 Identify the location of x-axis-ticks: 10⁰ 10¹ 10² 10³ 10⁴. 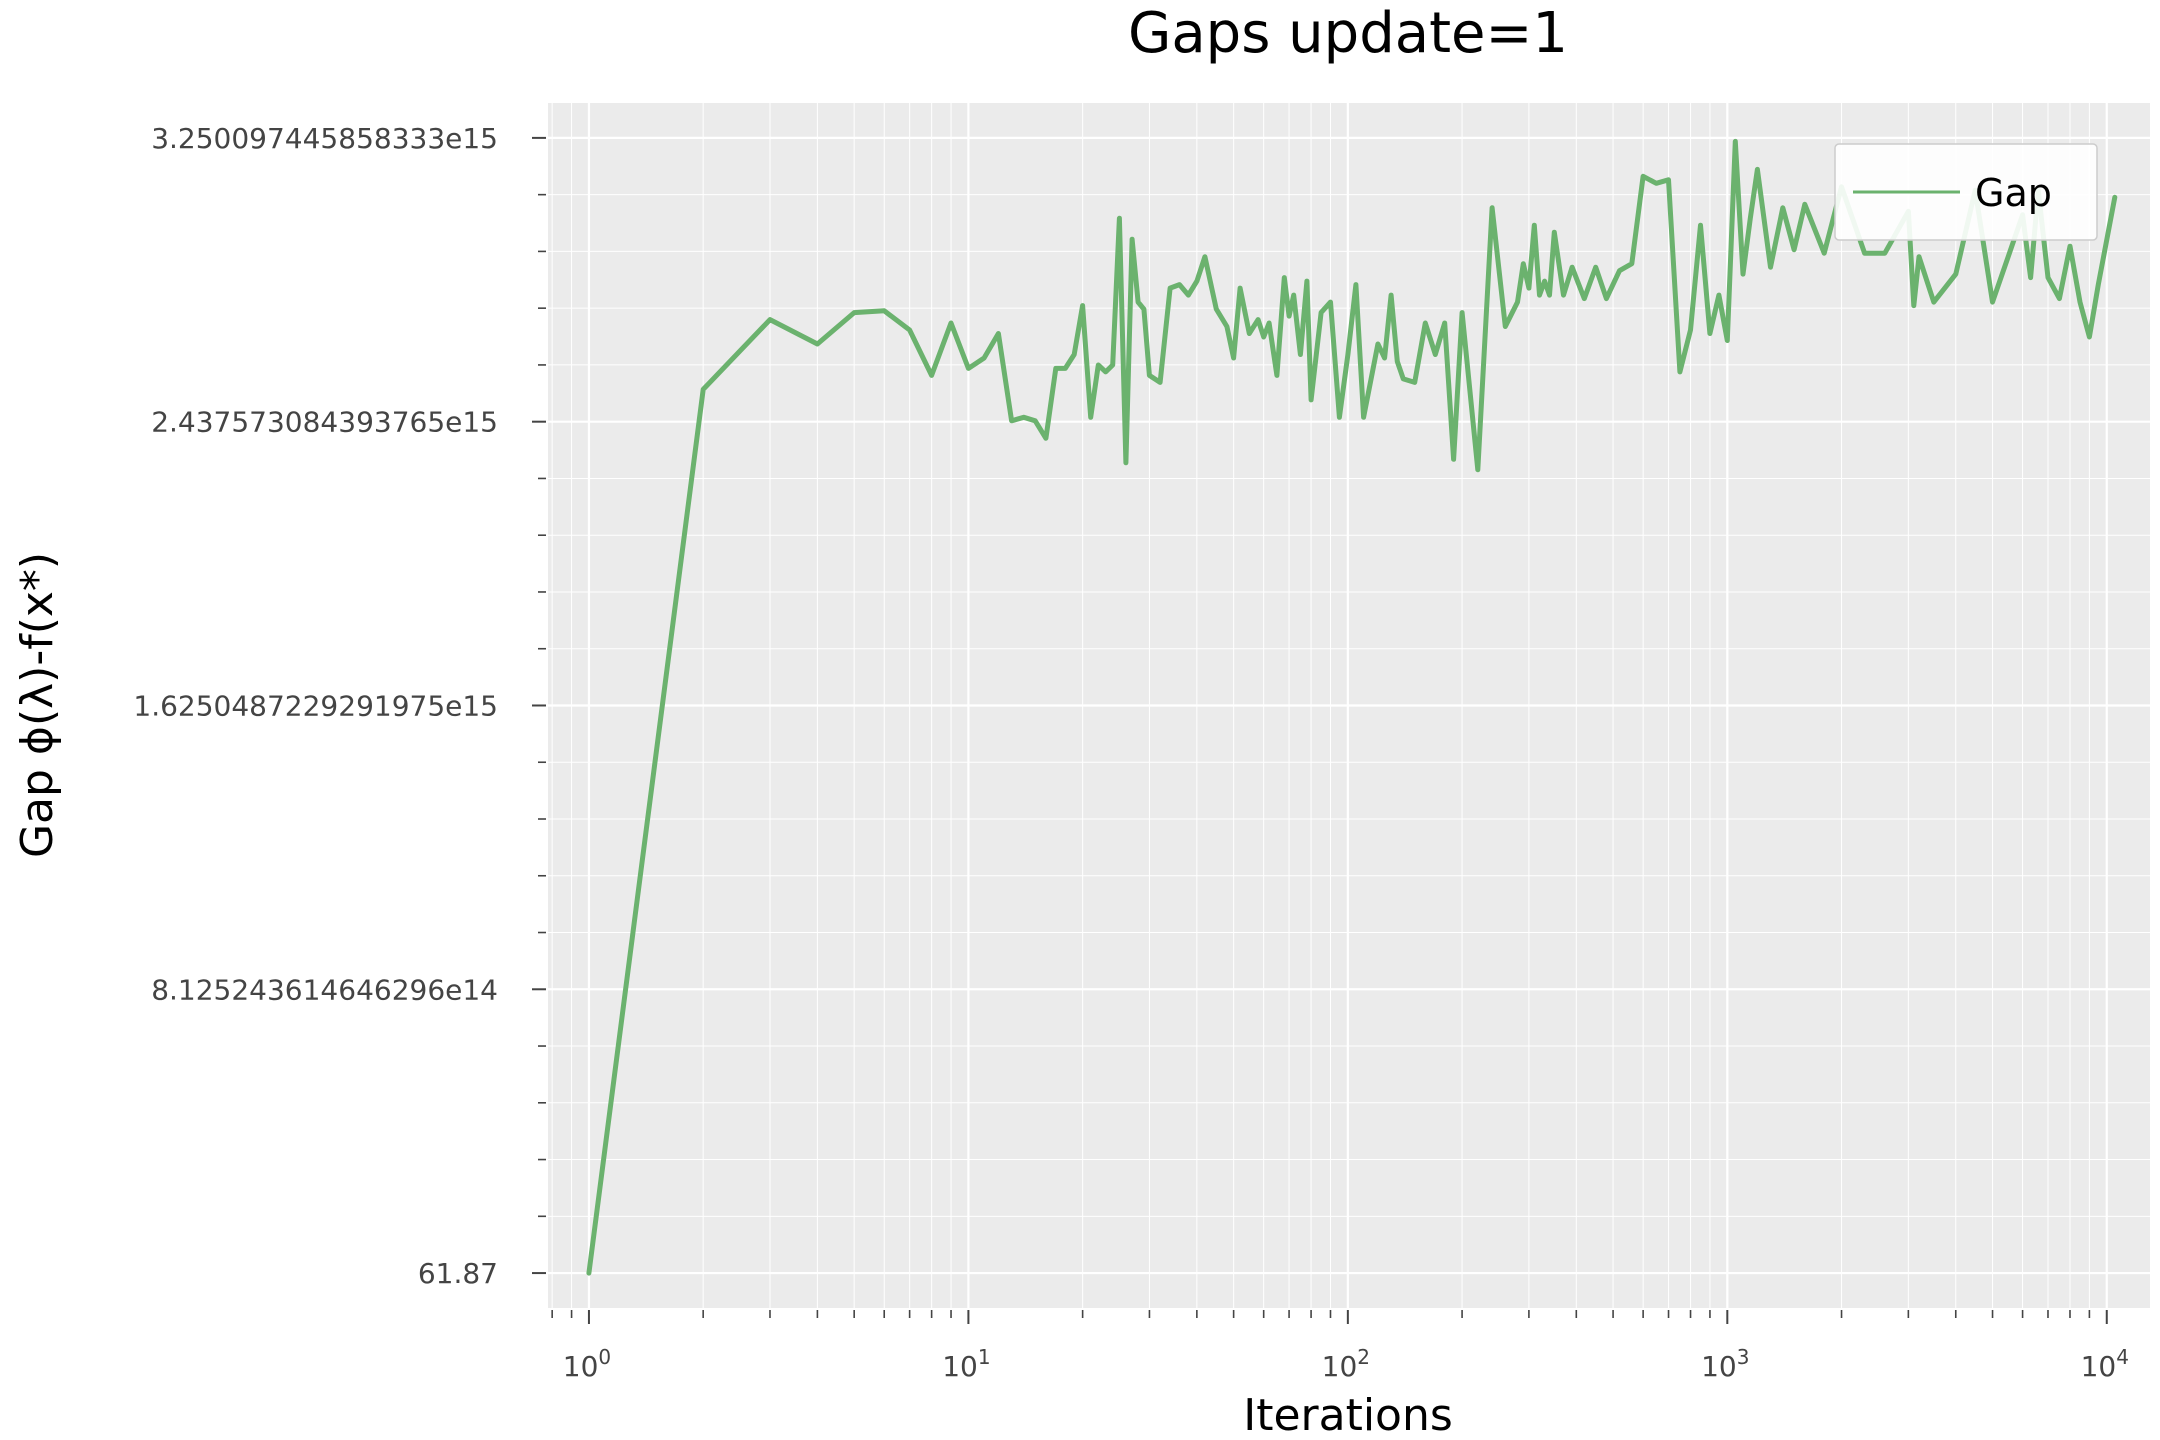
(1340, 1346).